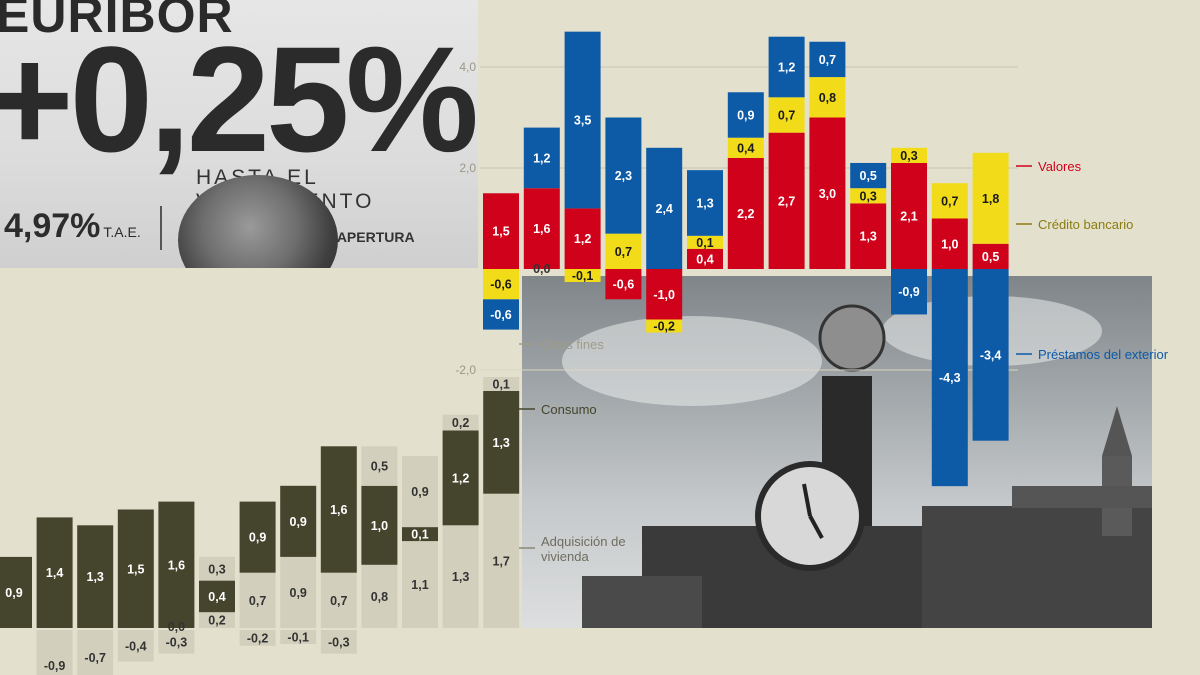 Image resolution: width=1200 pixels, height=675 pixels. What do you see at coordinates (460, 577) in the screenshot?
I see `data-label-adquisicion-de-vivienda: 1,3` at bounding box center [460, 577].